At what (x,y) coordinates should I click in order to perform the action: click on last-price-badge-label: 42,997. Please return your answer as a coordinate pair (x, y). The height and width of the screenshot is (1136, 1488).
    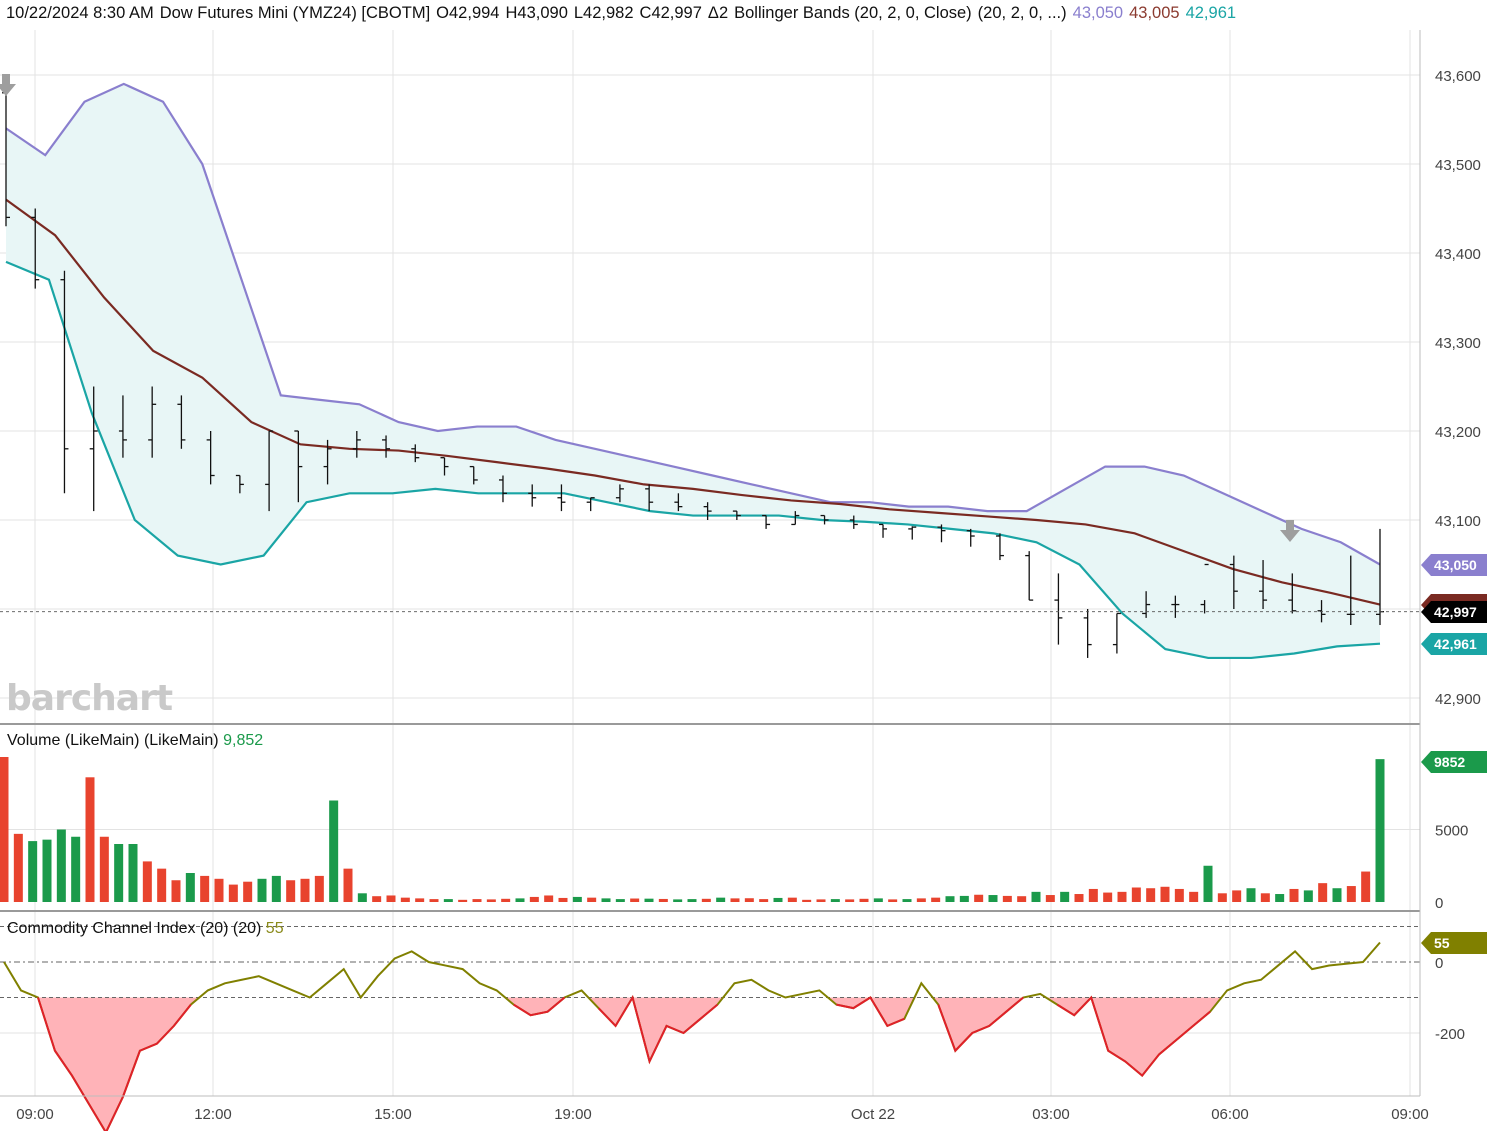
    Looking at the image, I should click on (1455, 612).